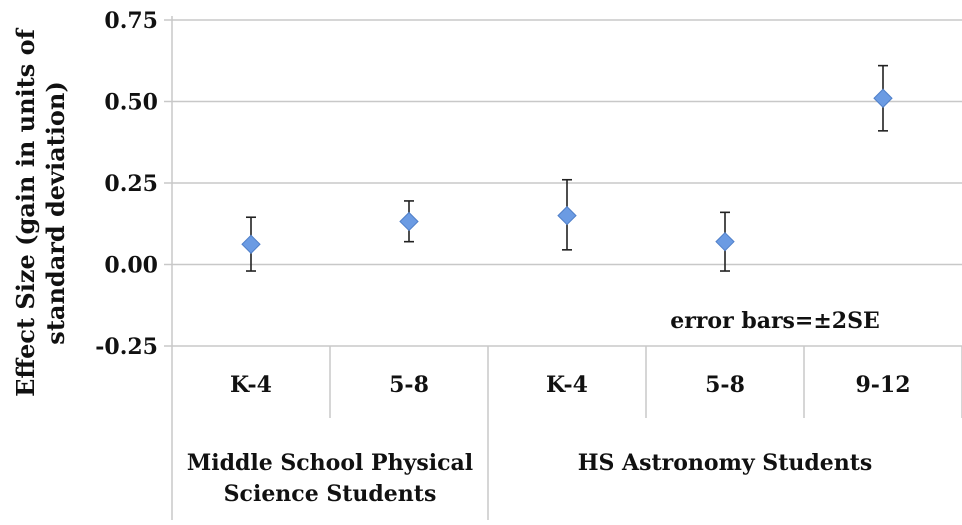 The image size is (962, 525). What do you see at coordinates (25, 212) in the screenshot?
I see `y-axis-label: Effect Size (gain in units of` at bounding box center [25, 212].